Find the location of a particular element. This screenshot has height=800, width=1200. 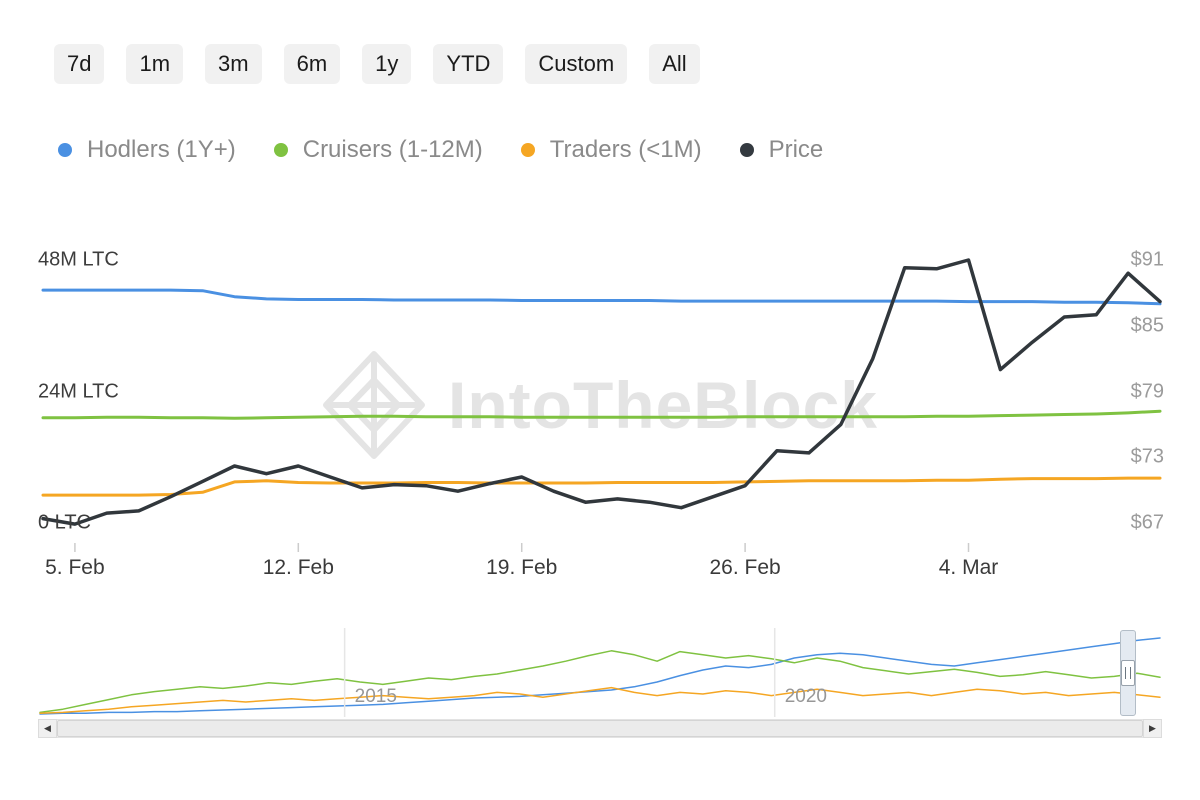

timerange-bar: 7d 1m 3m 6m 1y YTD Custom All is located at coordinates (377, 64).